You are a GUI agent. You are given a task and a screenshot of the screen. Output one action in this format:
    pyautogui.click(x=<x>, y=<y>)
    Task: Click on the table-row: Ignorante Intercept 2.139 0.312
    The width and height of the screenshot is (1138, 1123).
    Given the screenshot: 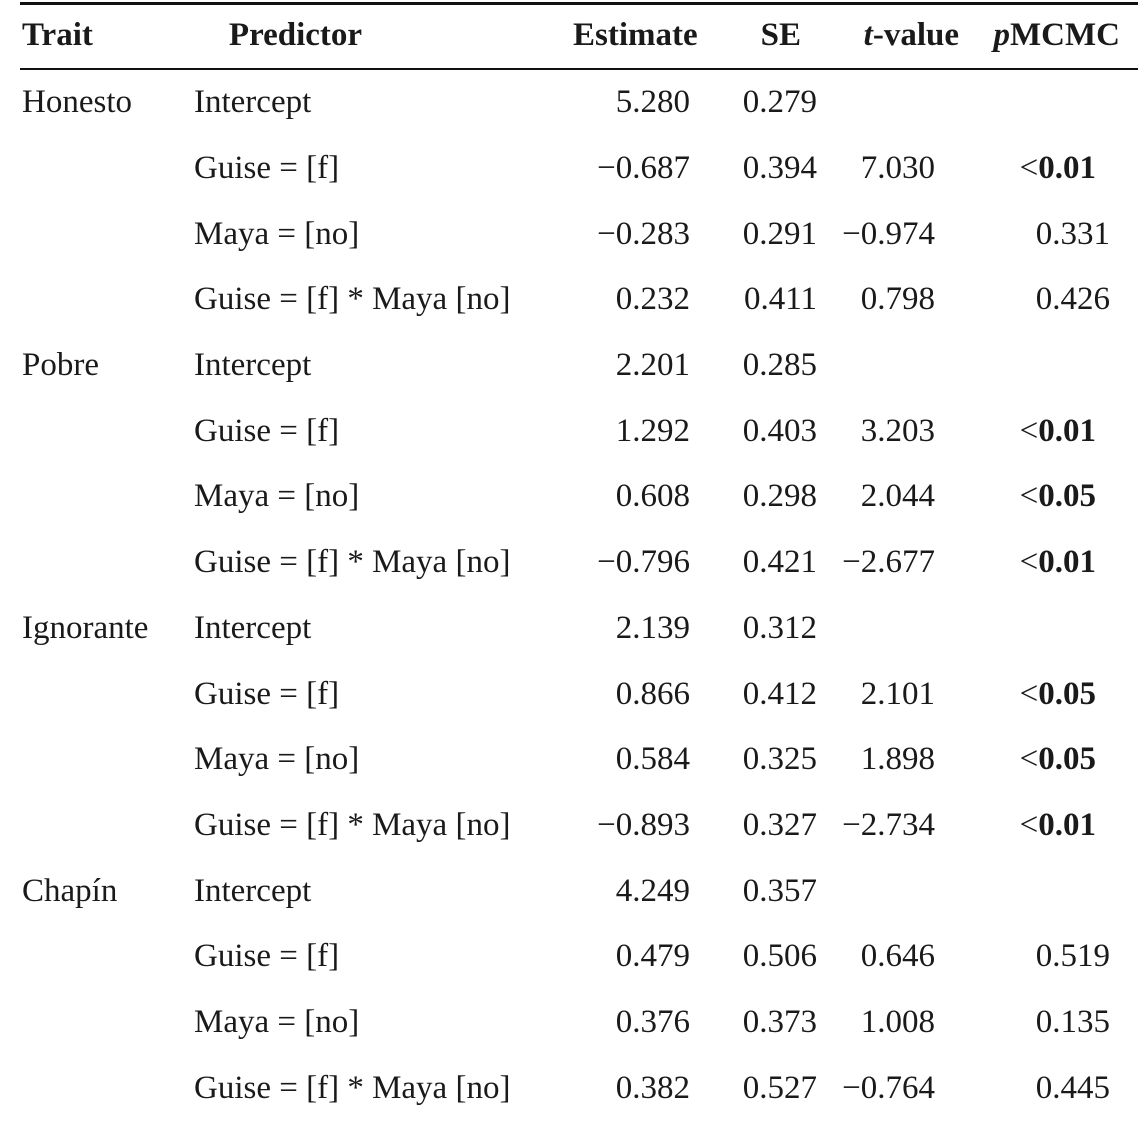 What is the action you would take?
    pyautogui.click(x=569, y=629)
    